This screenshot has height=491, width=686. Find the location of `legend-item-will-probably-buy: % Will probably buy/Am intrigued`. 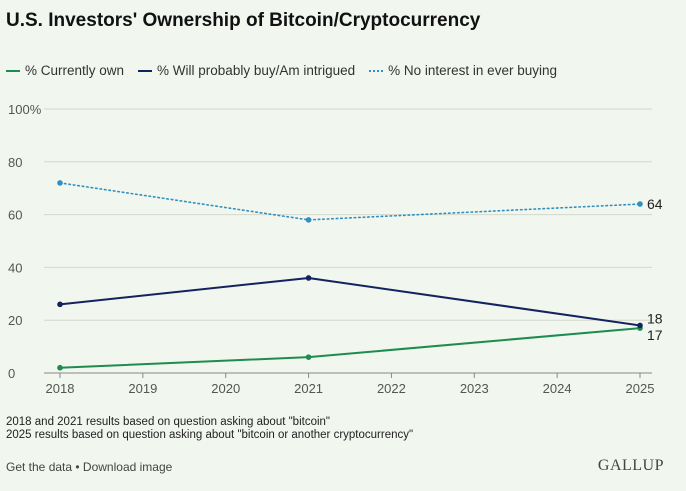

legend-item-will-probably-buy: % Will probably buy/Am intrigued is located at coordinates (246, 70).